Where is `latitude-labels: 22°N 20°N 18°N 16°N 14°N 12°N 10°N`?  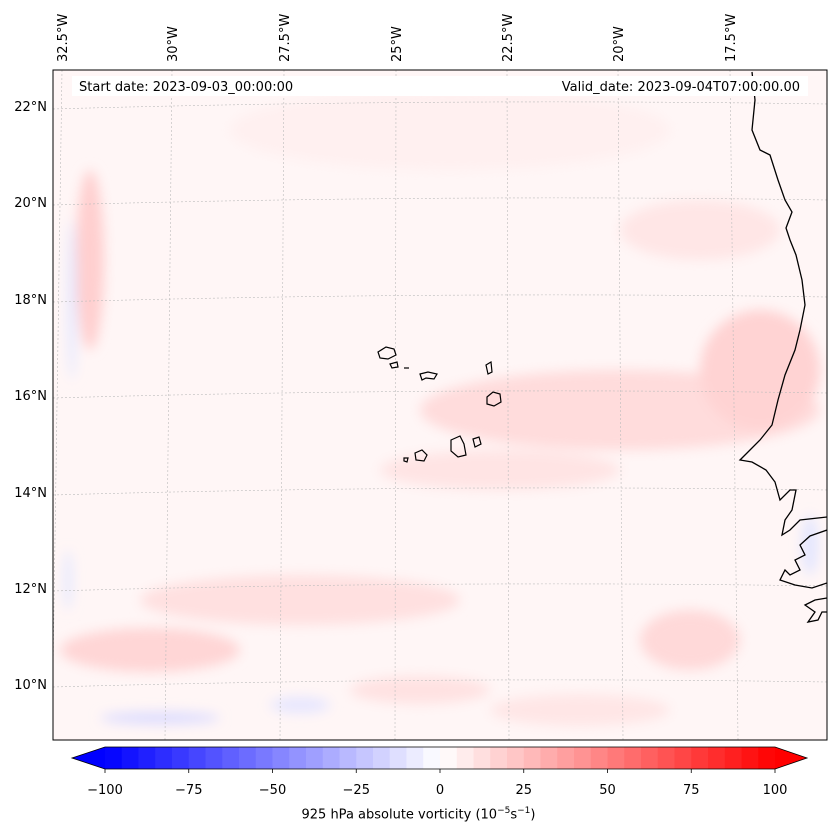
latitude-labels: 22°N 20°N 18°N 16°N 14°N 12°N 10°N is located at coordinates (30, 396).